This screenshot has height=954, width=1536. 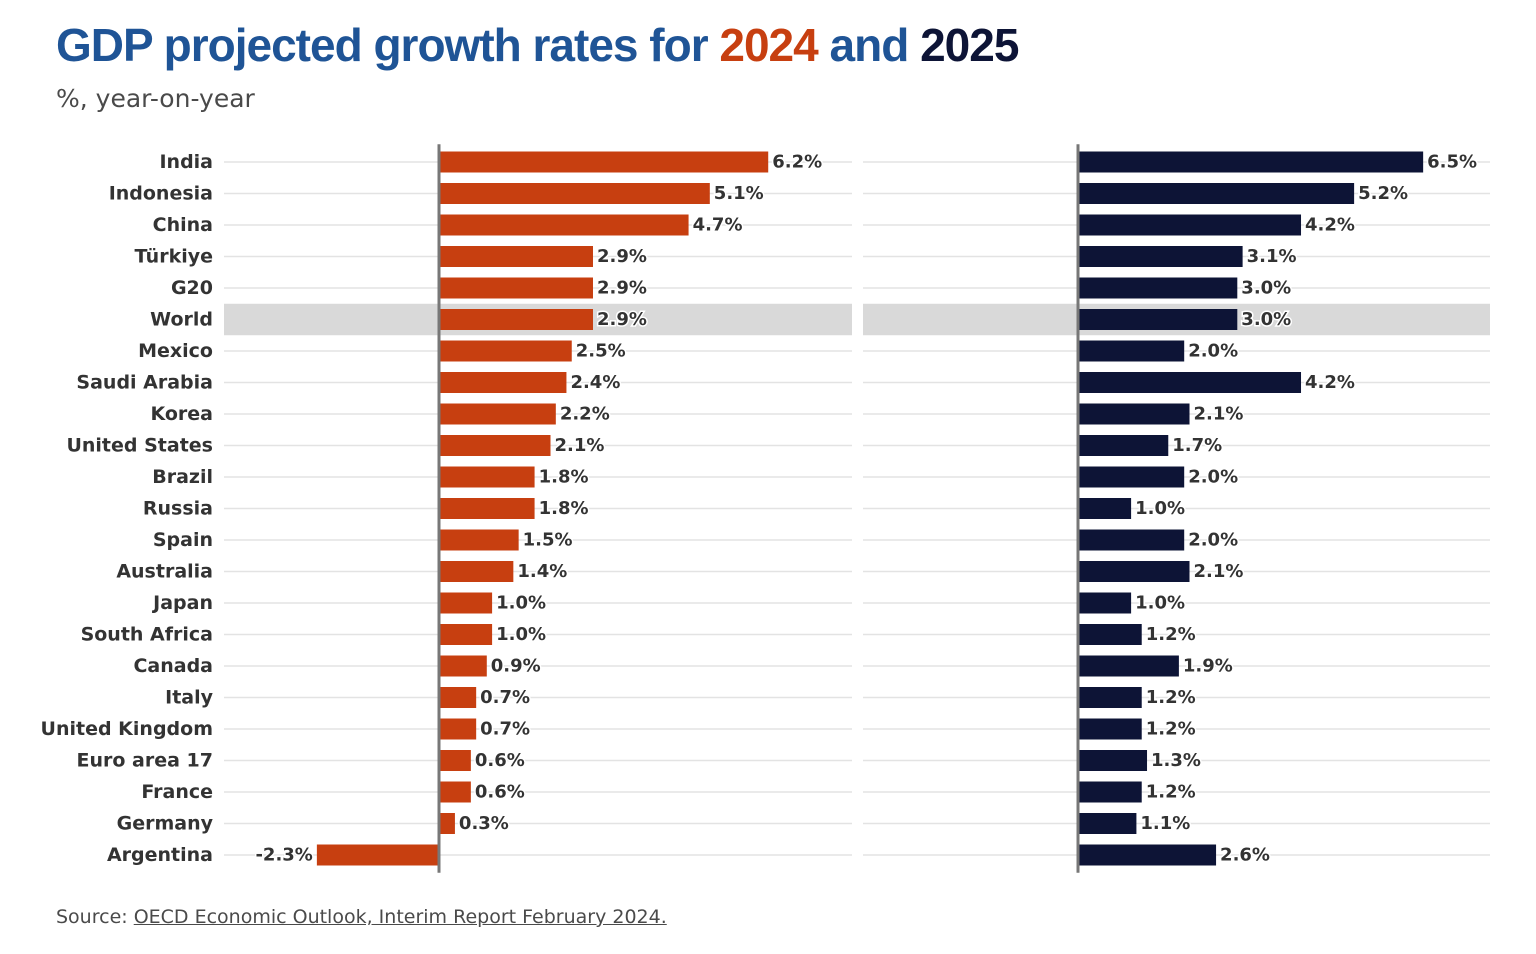 I want to click on category-label: Türkiye, so click(x=174, y=257).